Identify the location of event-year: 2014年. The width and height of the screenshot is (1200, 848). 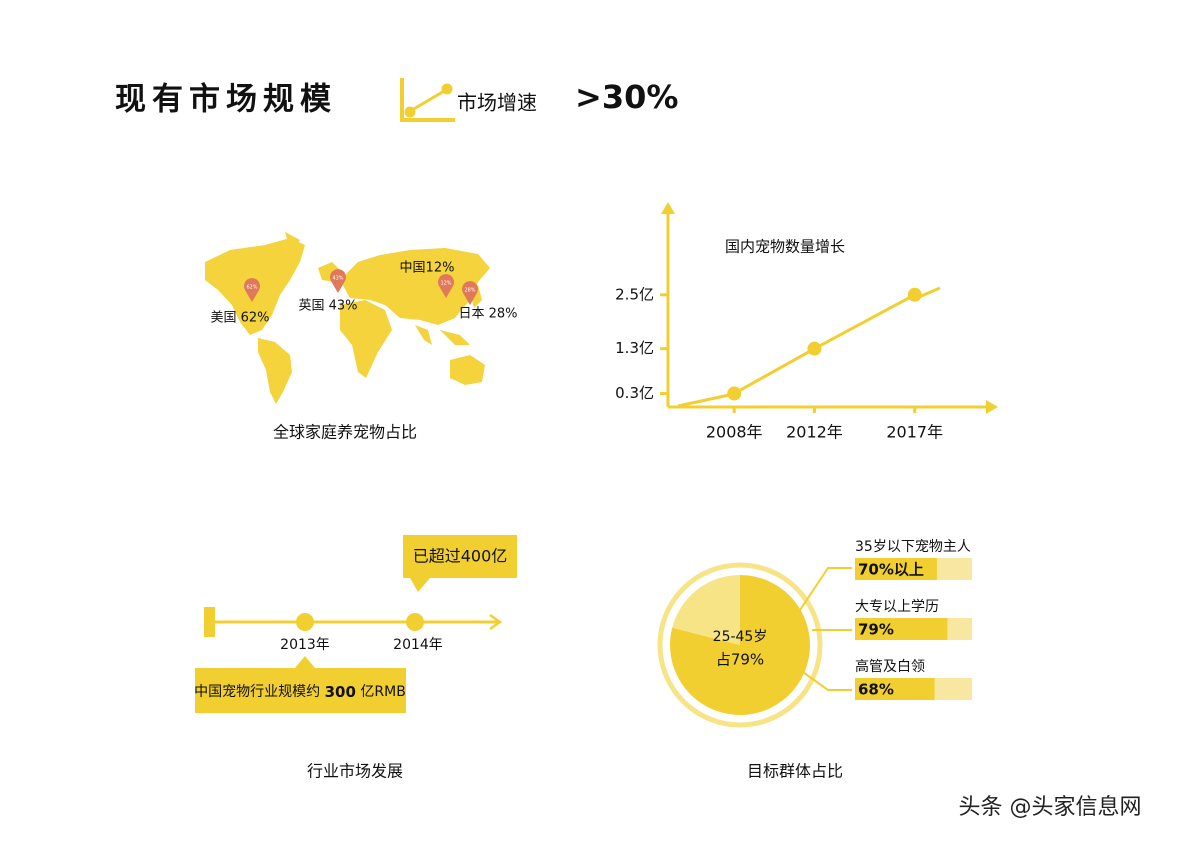
(418, 645).